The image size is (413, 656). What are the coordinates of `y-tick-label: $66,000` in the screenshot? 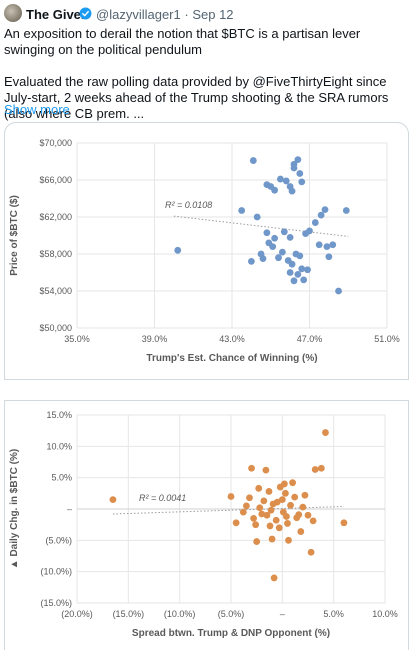 It's located at (55, 180).